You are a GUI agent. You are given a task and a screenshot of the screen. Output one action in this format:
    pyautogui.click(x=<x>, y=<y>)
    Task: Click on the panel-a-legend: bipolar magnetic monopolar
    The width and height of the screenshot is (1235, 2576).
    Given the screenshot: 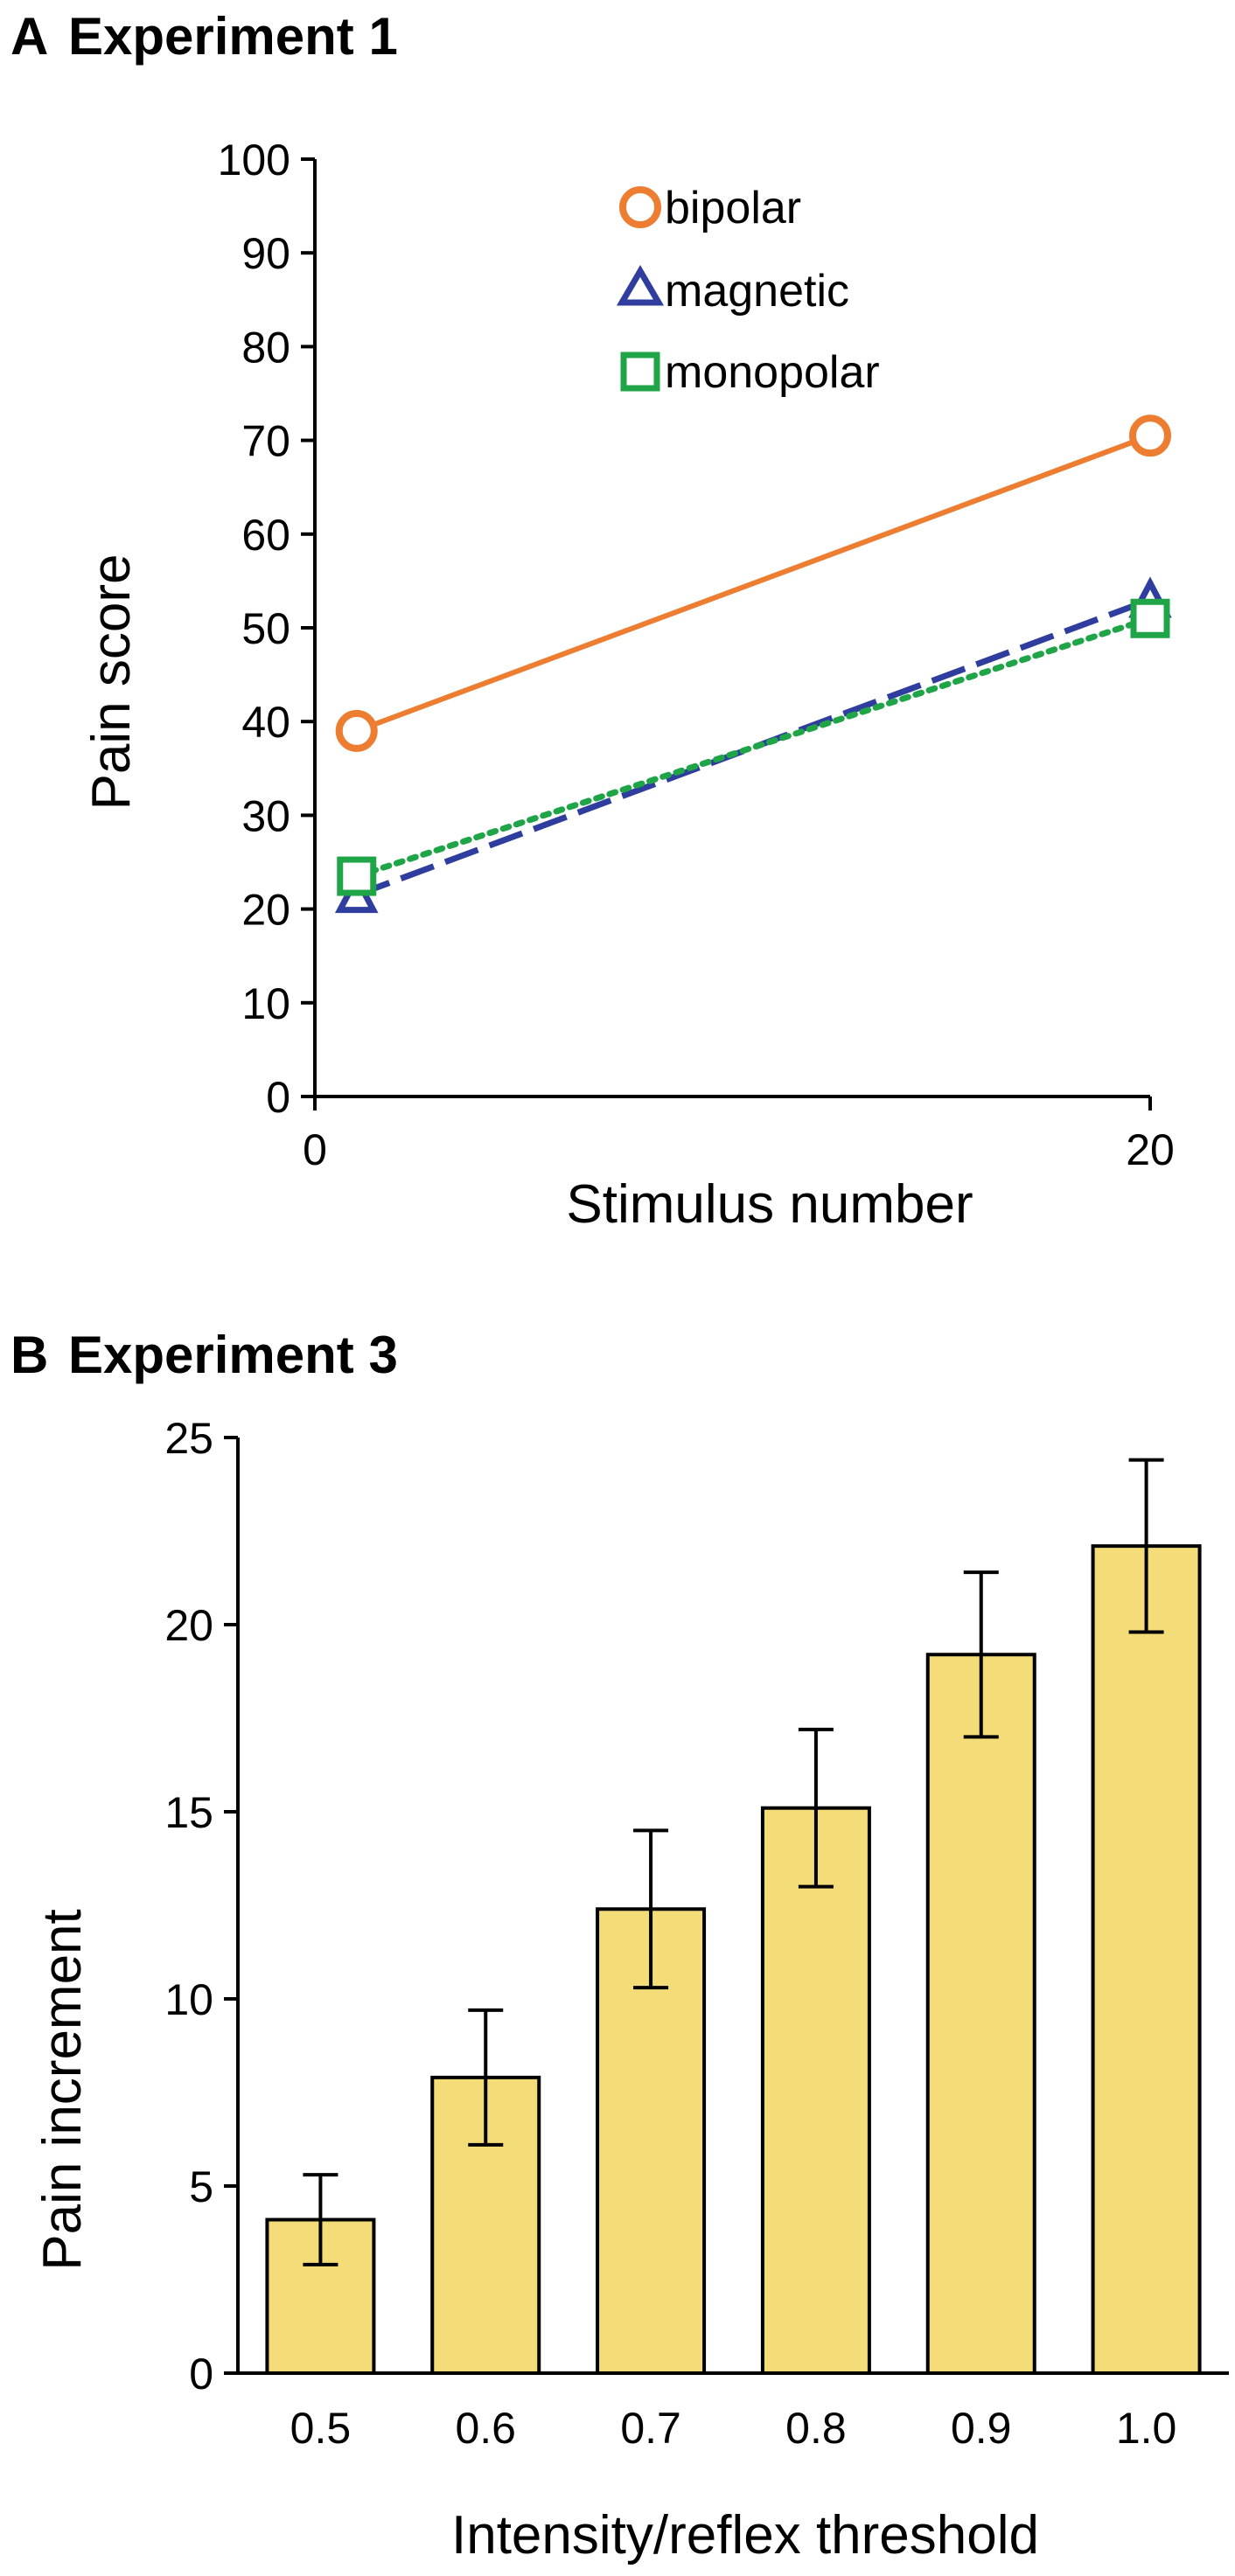 What is the action you would take?
    pyautogui.click(x=748, y=290)
    